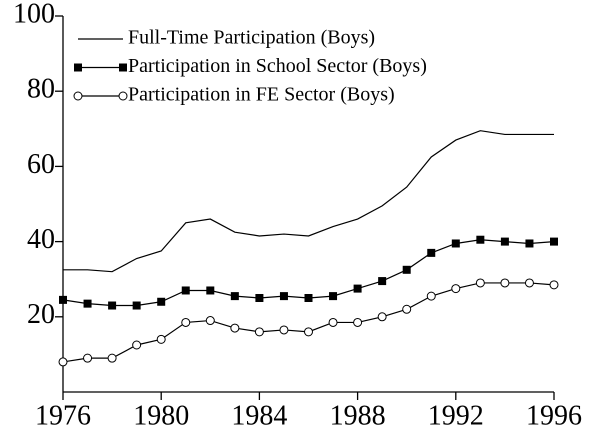 Image resolution: width=597 pixels, height=438 pixels. I want to click on y-tick-label: 20, so click(41, 314).